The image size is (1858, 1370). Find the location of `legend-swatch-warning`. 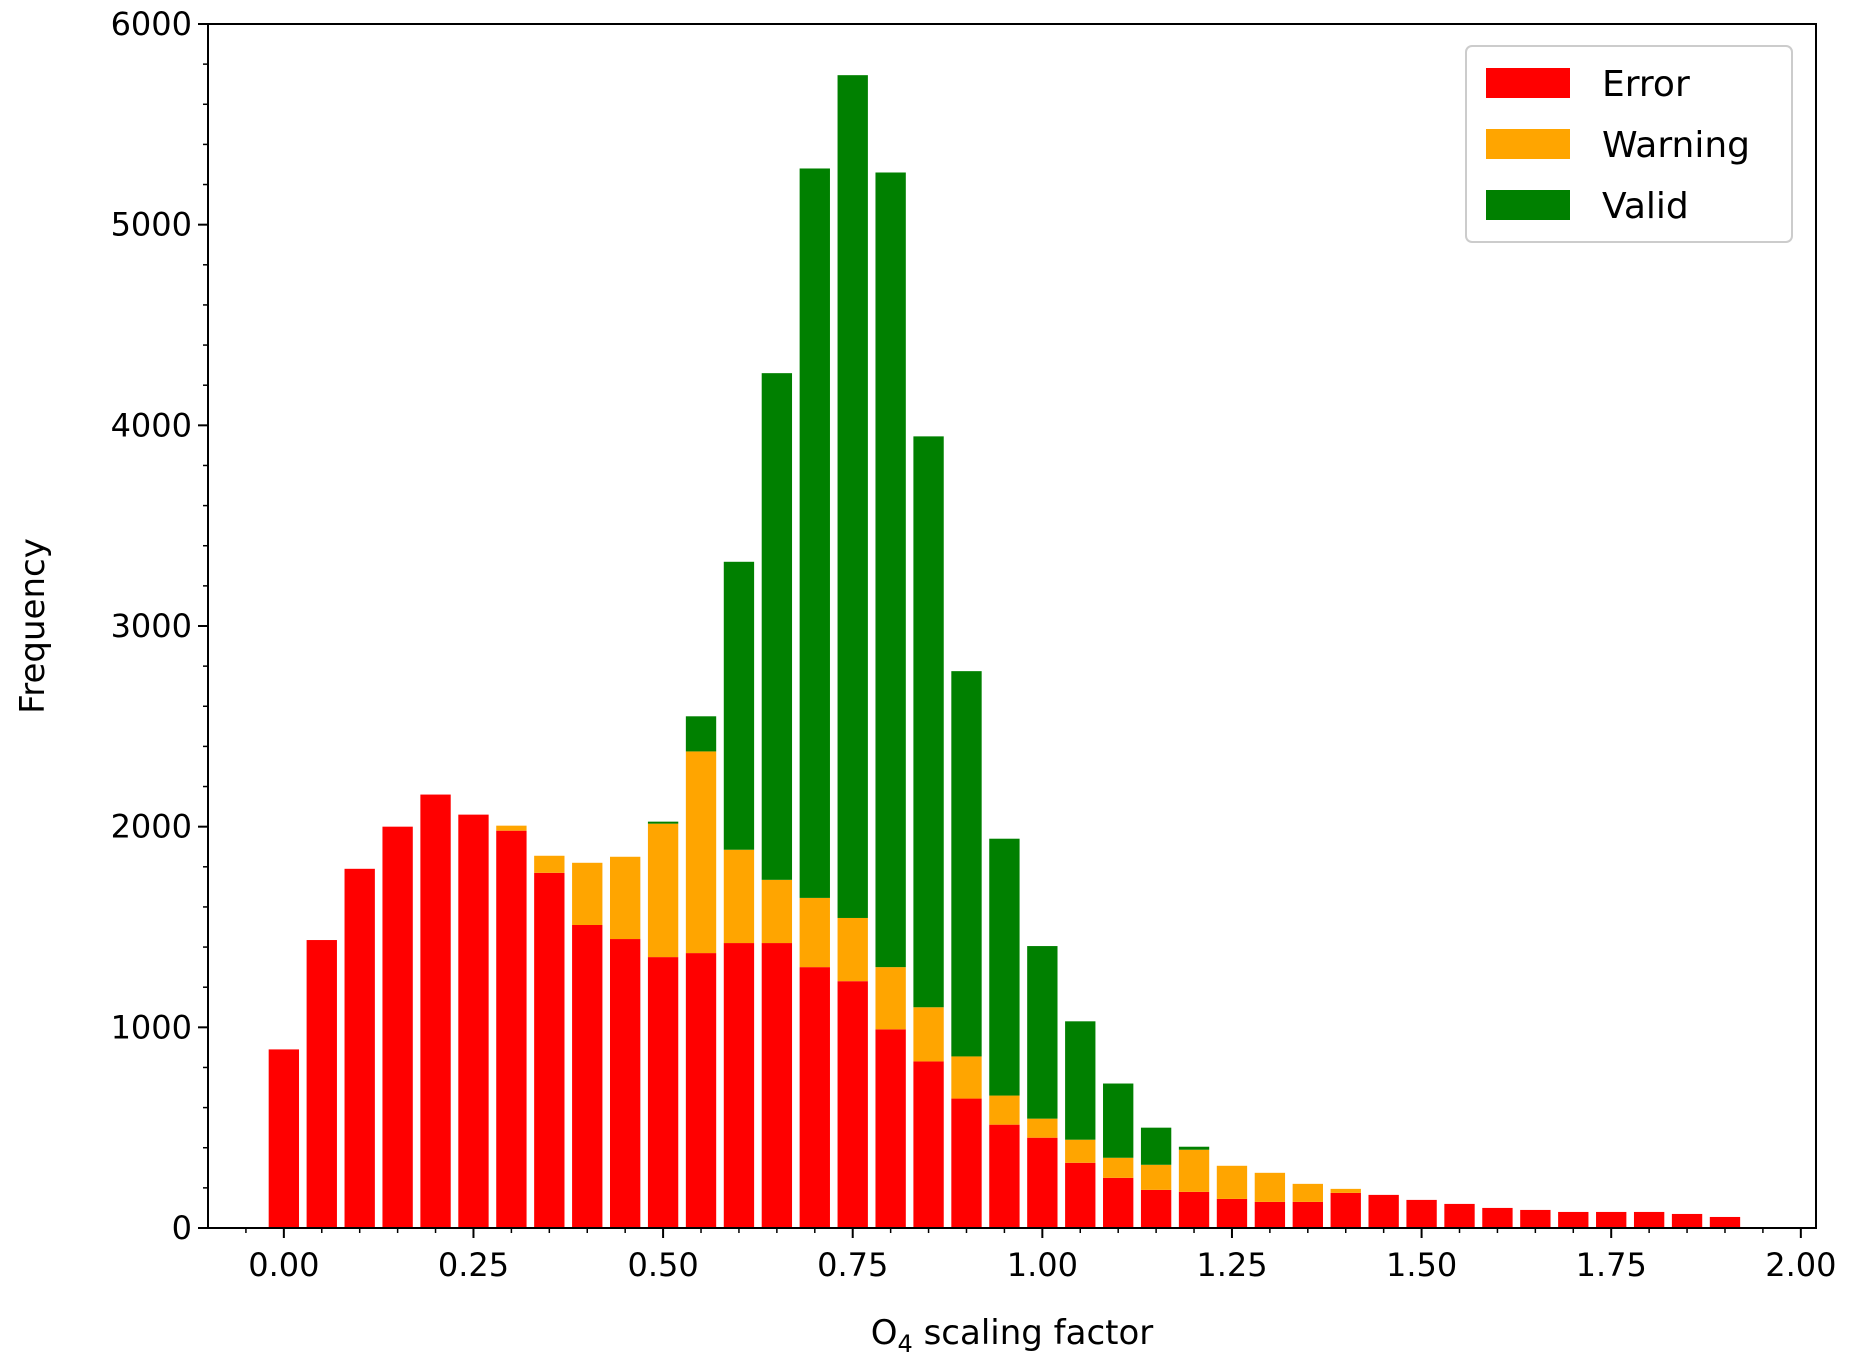

legend-swatch-warning is located at coordinates (1528, 144).